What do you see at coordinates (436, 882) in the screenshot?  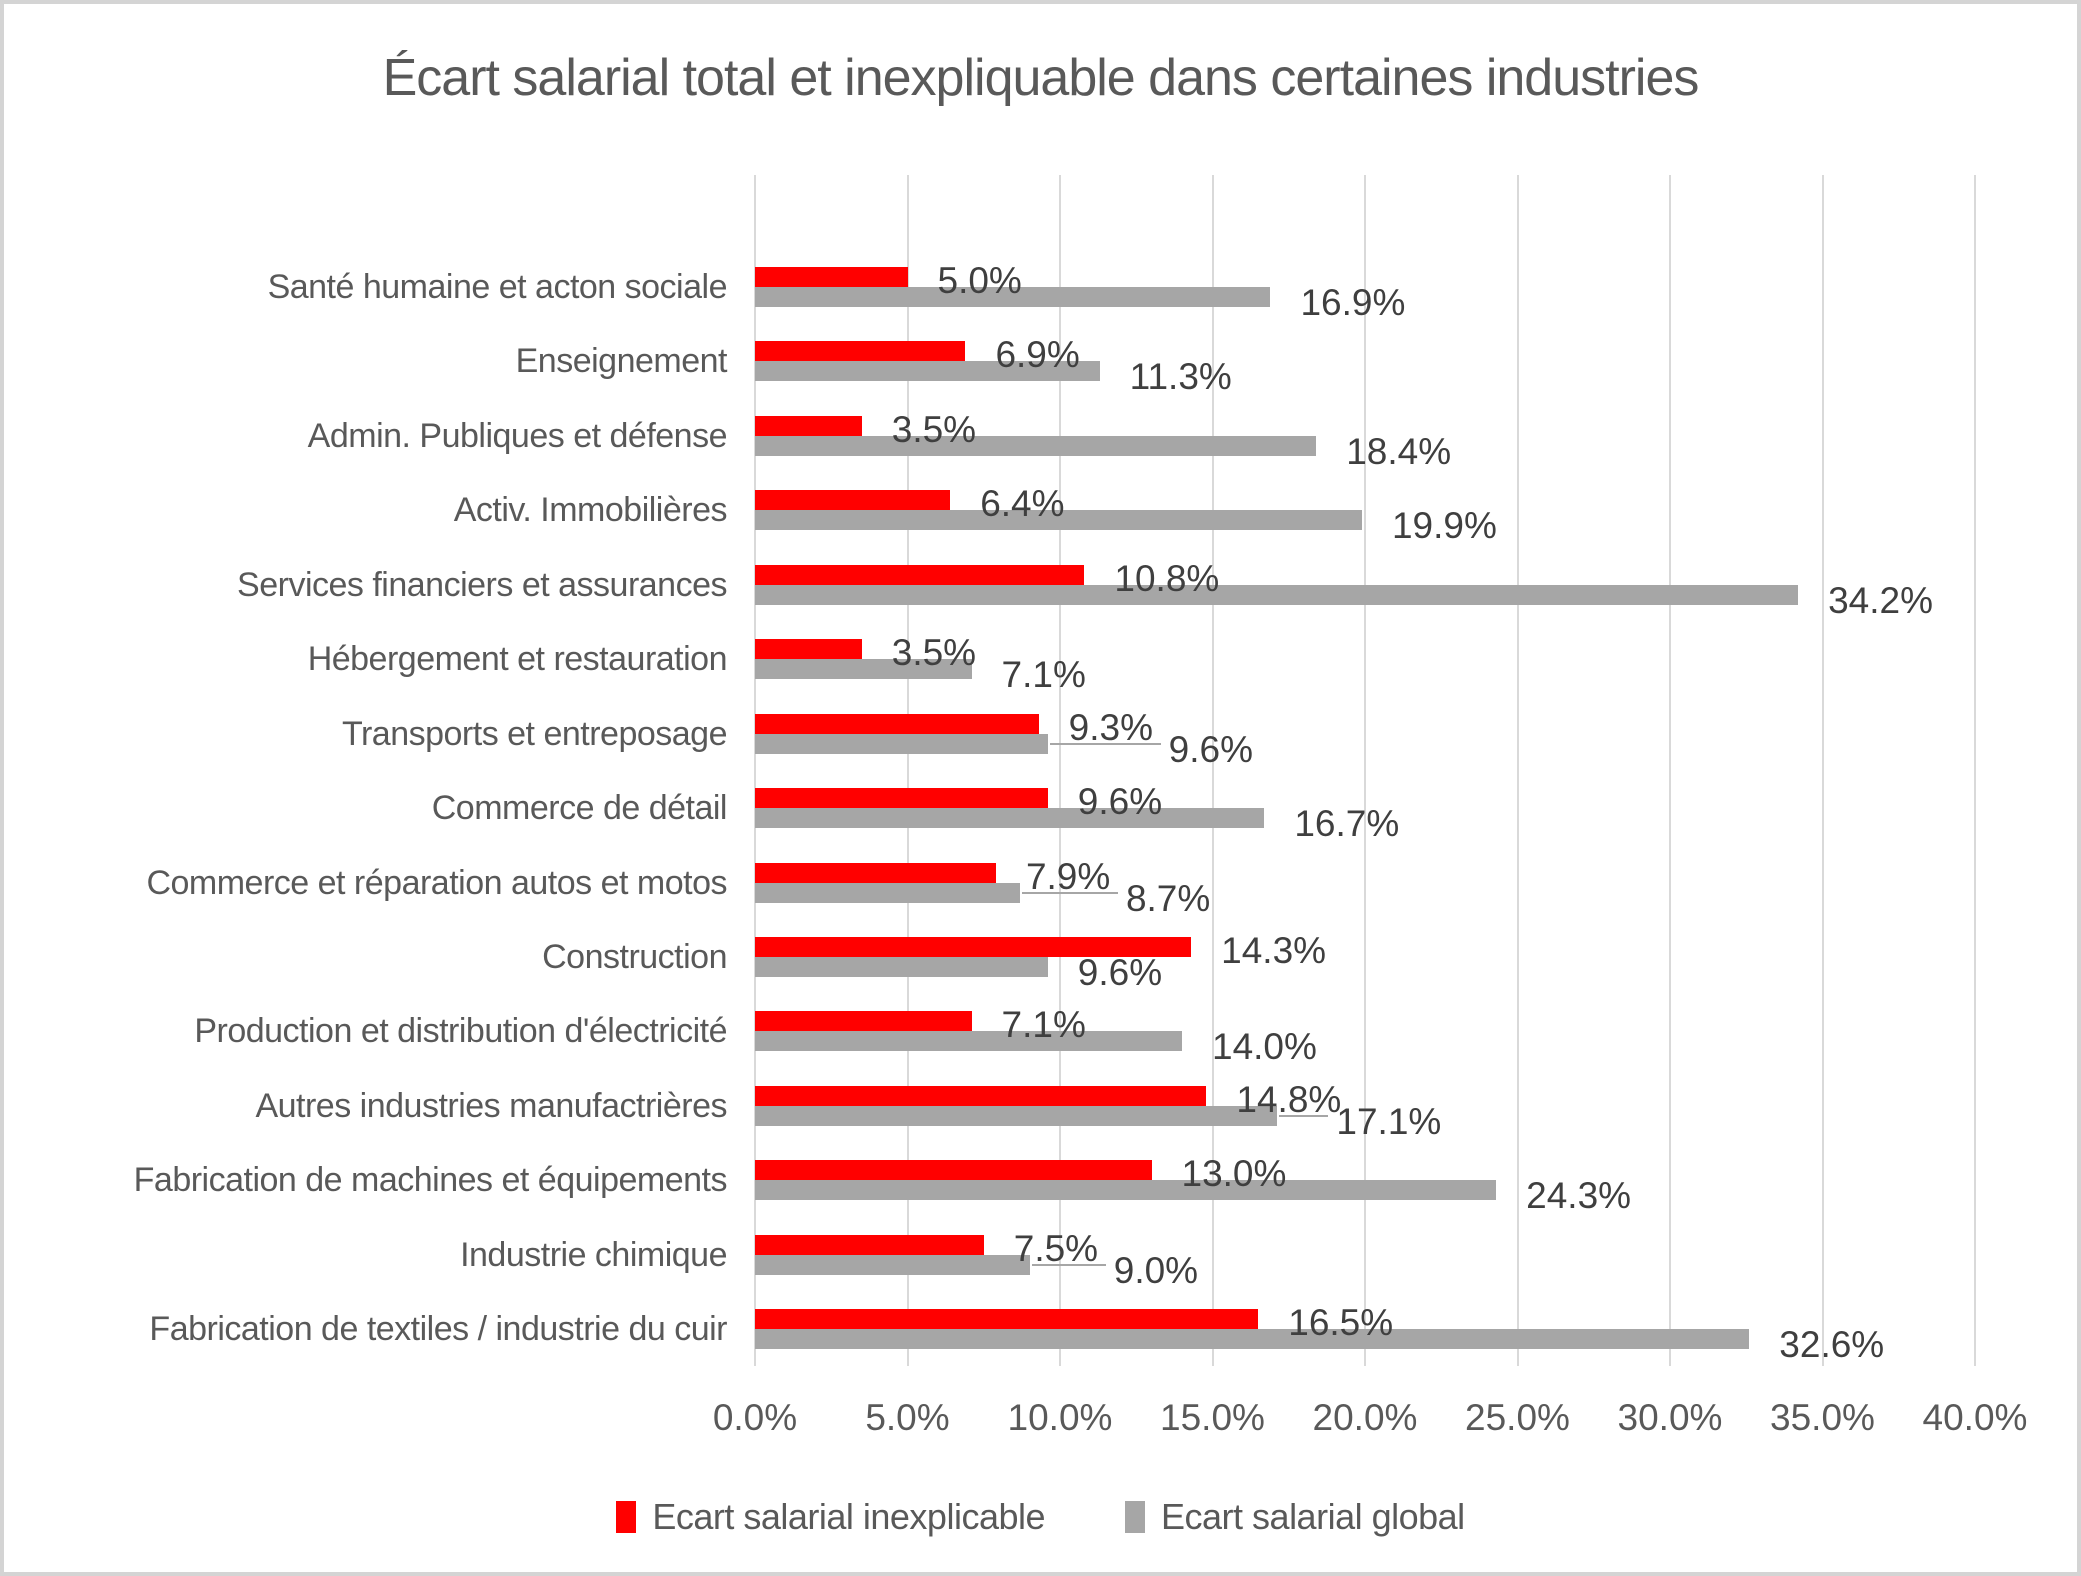 I see `category-label: Commerce et réparation autos et motos` at bounding box center [436, 882].